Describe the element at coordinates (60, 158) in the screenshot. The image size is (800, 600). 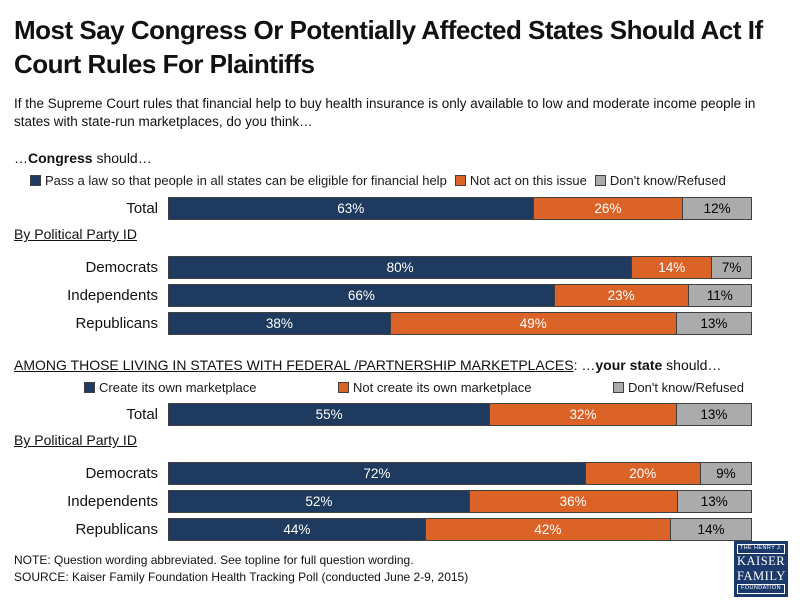
I see `section1-heading-bold: Congress` at that location.